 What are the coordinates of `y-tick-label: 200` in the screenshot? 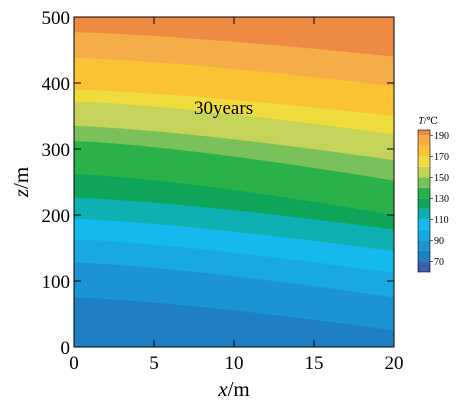 It's located at (56, 216).